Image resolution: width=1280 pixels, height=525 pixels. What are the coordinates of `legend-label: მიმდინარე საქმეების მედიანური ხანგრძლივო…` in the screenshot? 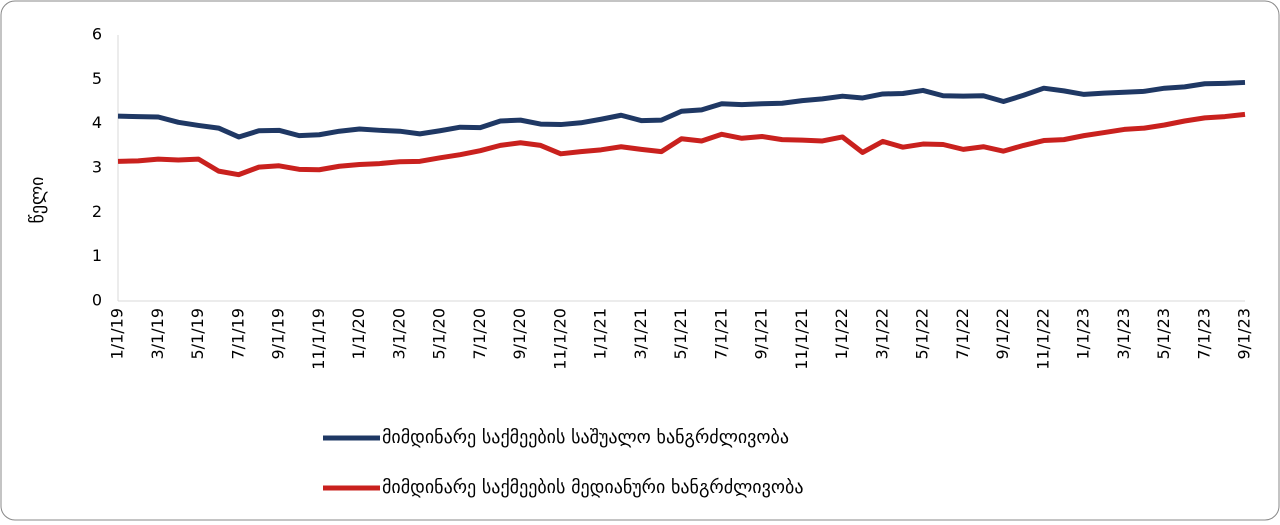 It's located at (592, 487).